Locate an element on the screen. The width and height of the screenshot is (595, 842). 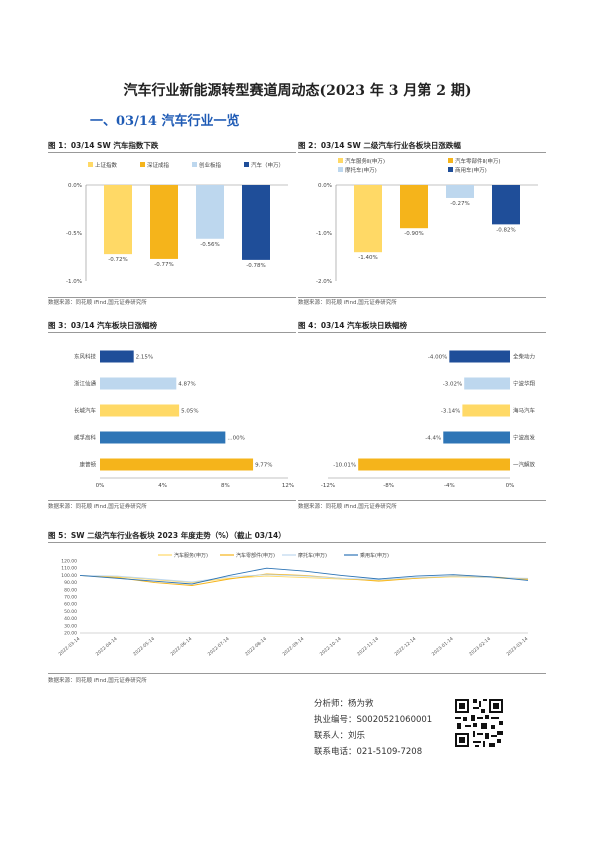
x-tick-label: 2022-06-14 is located at coordinates (181, 646).